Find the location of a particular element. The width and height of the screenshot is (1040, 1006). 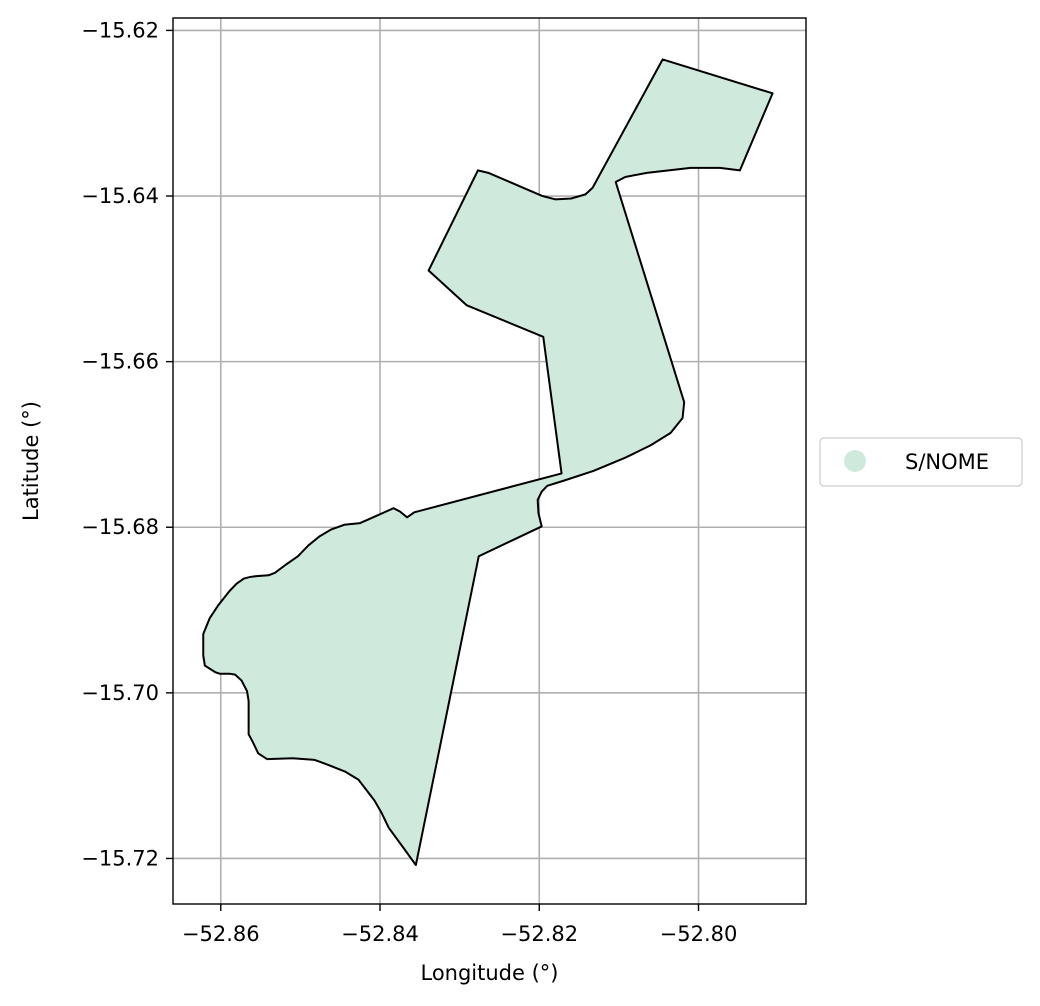

x-axis-label: Longitude (°) is located at coordinates (489, 973).